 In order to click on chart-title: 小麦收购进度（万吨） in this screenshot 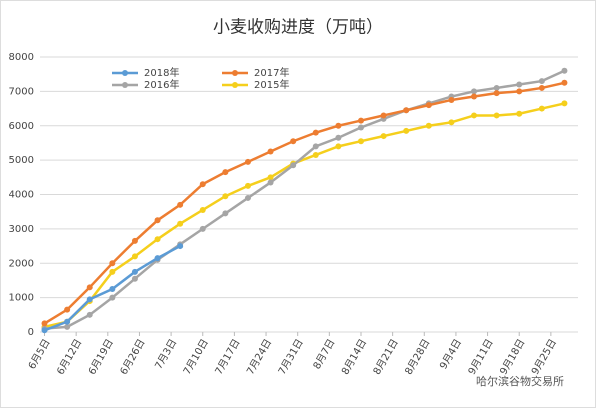, I will do `click(298, 28)`.